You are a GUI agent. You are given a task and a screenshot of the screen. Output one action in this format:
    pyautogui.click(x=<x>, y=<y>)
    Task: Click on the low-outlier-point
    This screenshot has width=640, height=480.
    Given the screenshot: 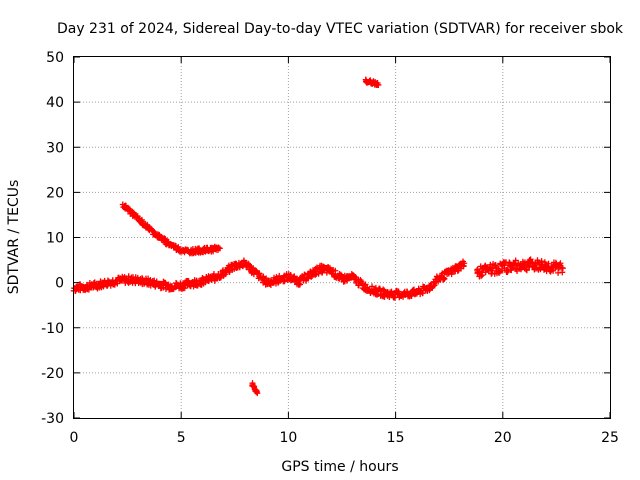 What is the action you would take?
    pyautogui.click(x=257, y=393)
    